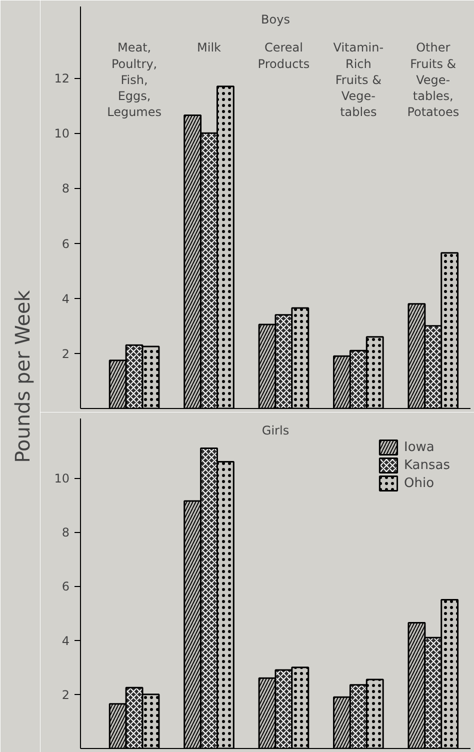 Image resolution: width=474 pixels, height=752 pixels. I want to click on y-tick-label: 12, so click(62, 79).